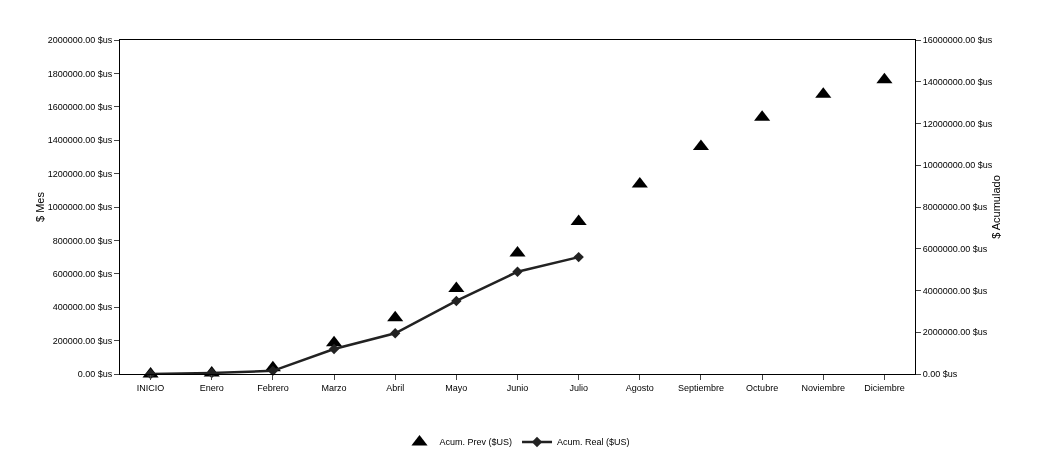 This screenshot has width=1055, height=469. I want to click on x-tick-label: Febrero, so click(273, 387).